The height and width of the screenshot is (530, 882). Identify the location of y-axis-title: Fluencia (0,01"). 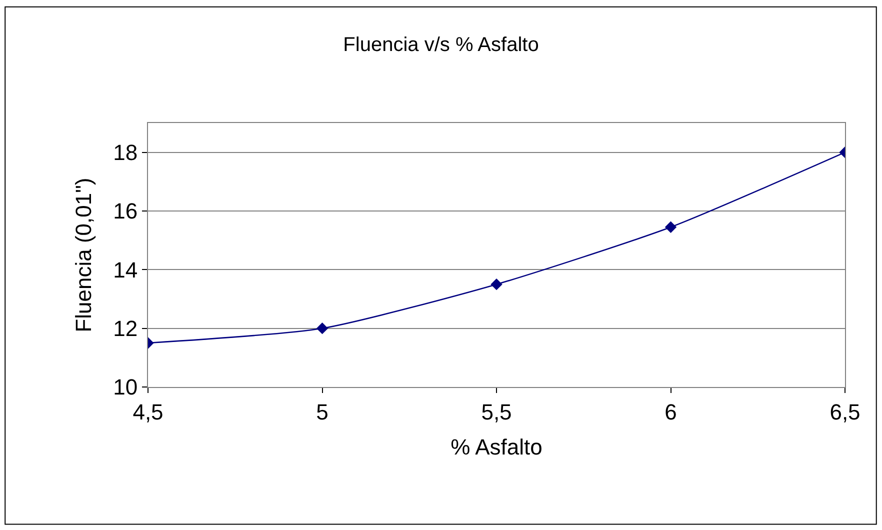
(83, 255).